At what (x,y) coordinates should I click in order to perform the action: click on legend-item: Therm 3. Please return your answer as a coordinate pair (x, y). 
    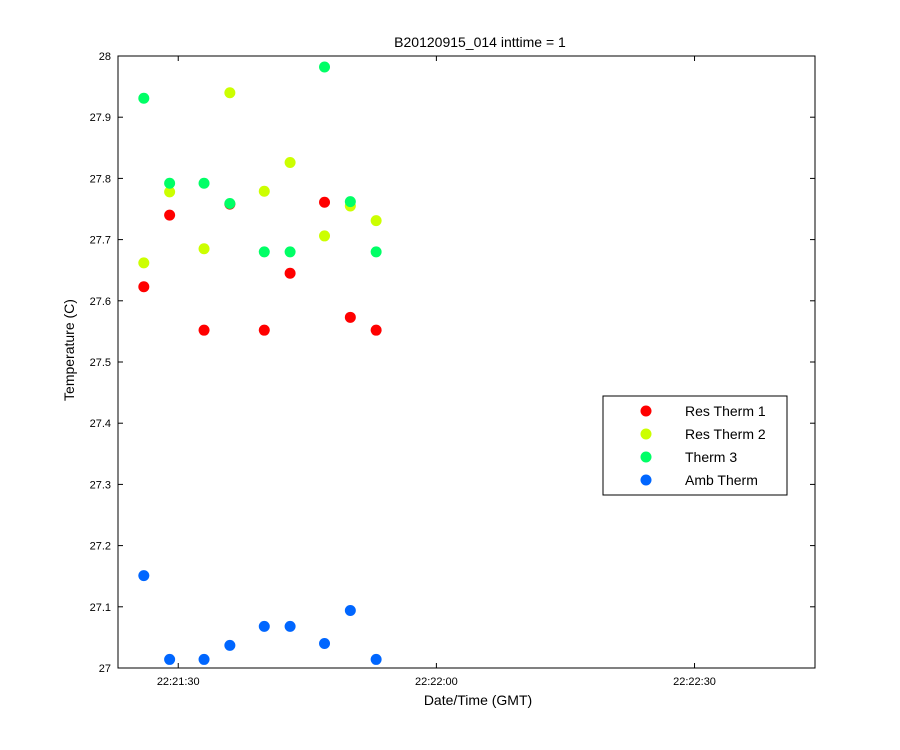
    Looking at the image, I should click on (688, 457).